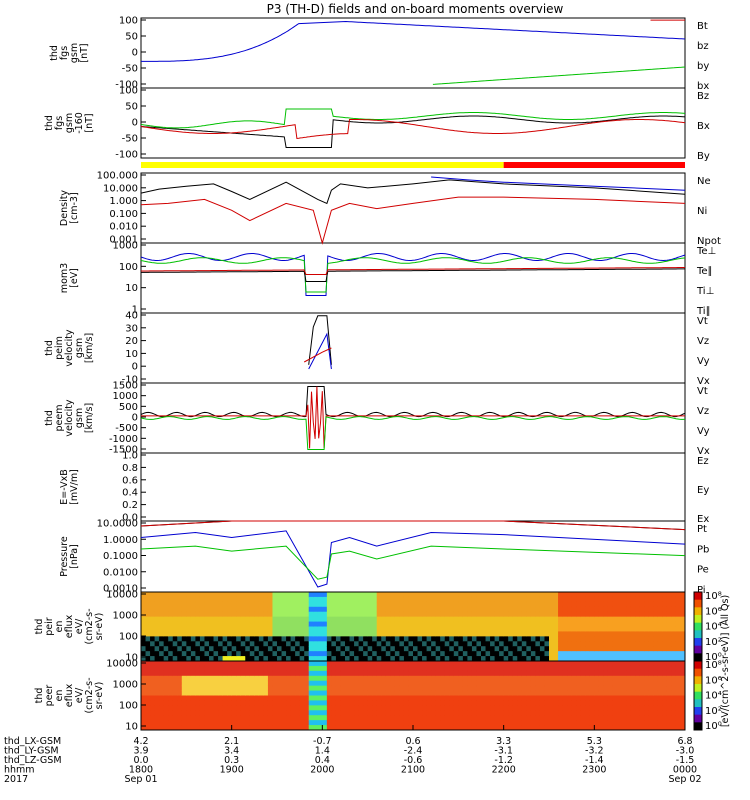  I want to click on x-tick-label: -3.0, so click(685, 751).